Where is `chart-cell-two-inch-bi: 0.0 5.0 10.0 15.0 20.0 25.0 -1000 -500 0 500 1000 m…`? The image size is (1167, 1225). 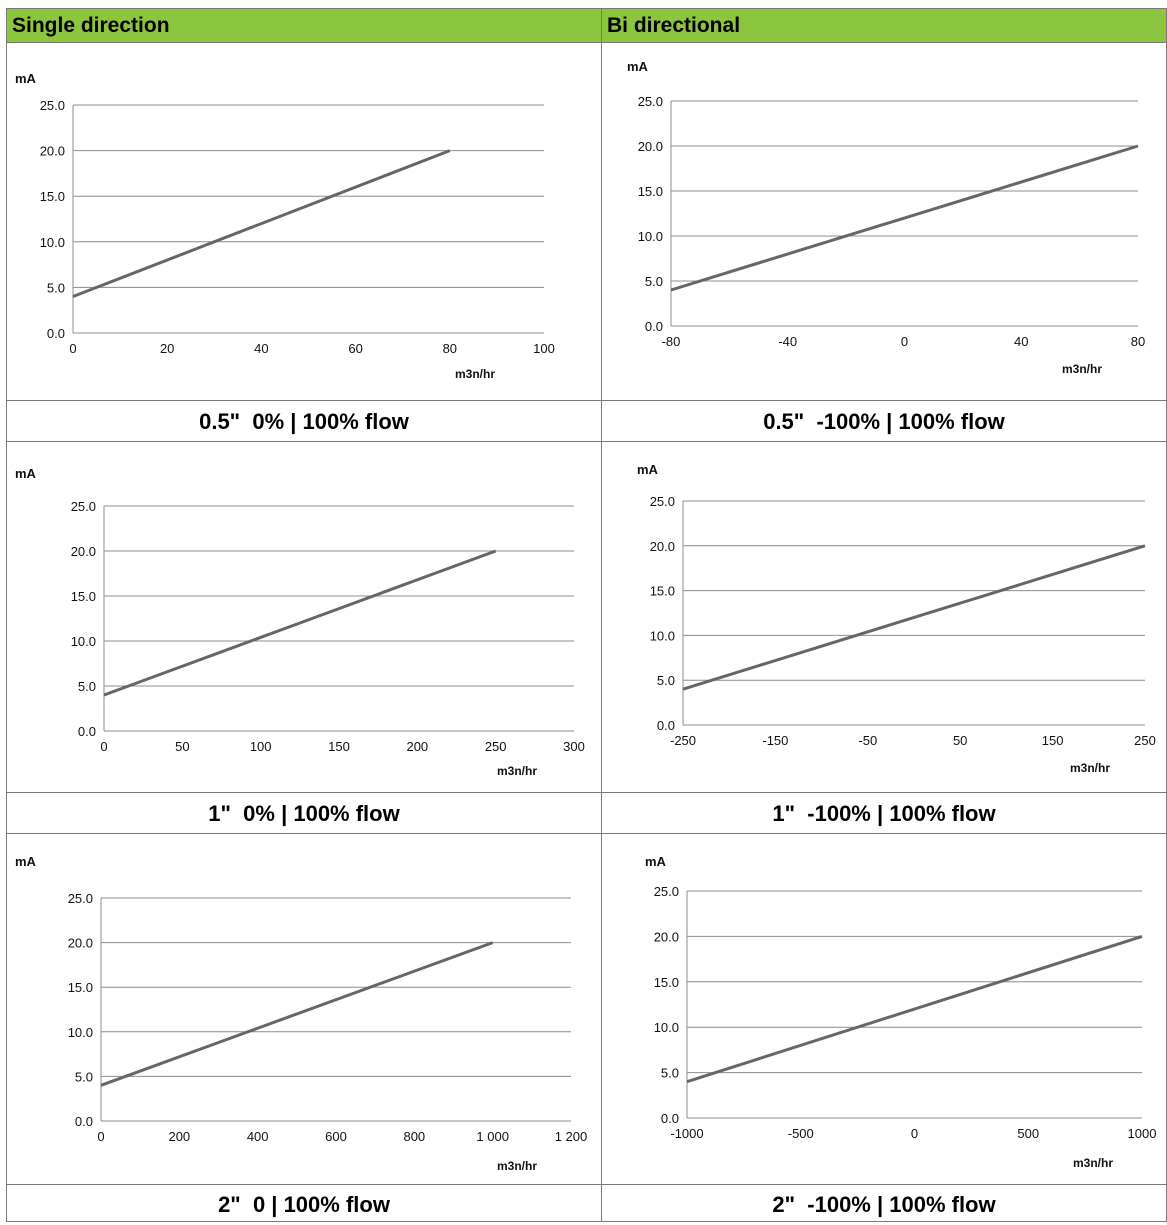
chart-cell-two-inch-bi: 0.0 5.0 10.0 15.0 20.0 25.0 -1000 -500 0 500 1000 m… is located at coordinates (884, 1009).